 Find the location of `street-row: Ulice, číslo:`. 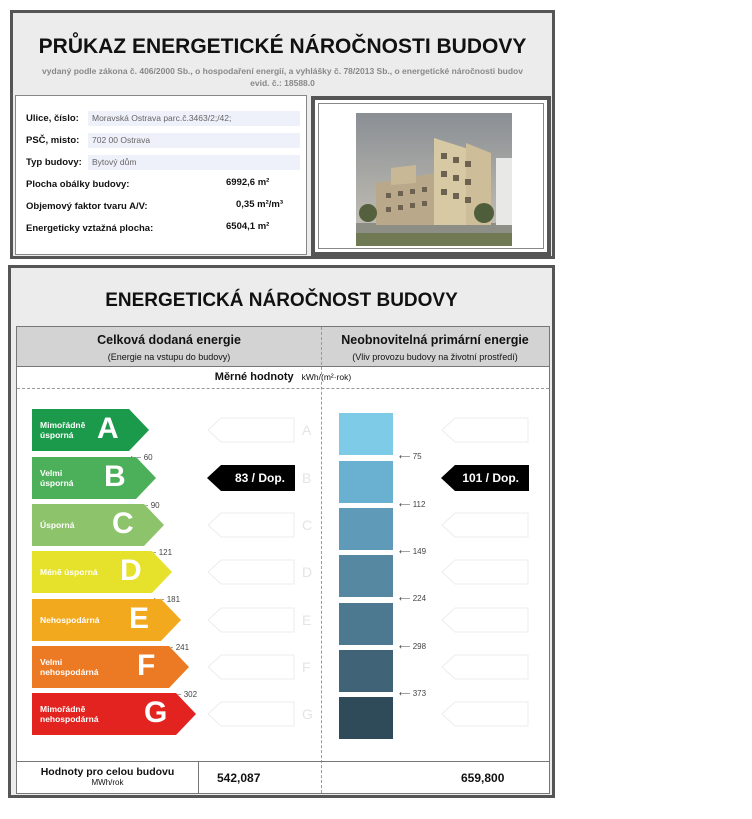

street-row: Ulice, číslo: is located at coordinates (52, 118).